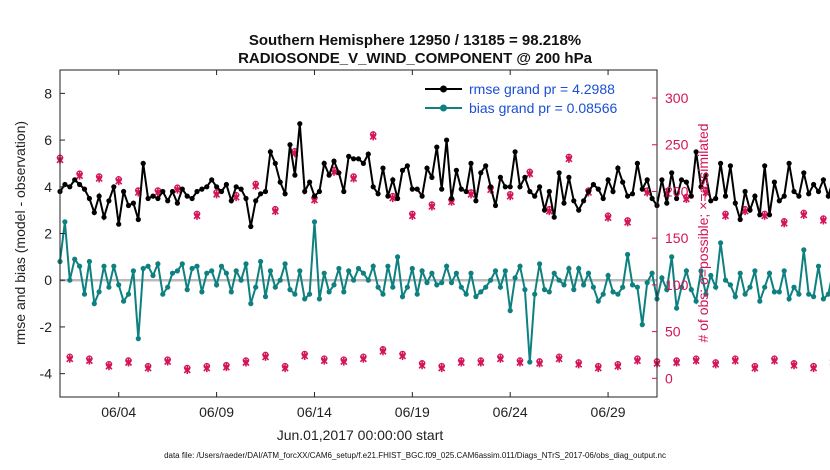  I want to click on legend-rmse-label: rmse grand pr = 4.2988, so click(542, 89).